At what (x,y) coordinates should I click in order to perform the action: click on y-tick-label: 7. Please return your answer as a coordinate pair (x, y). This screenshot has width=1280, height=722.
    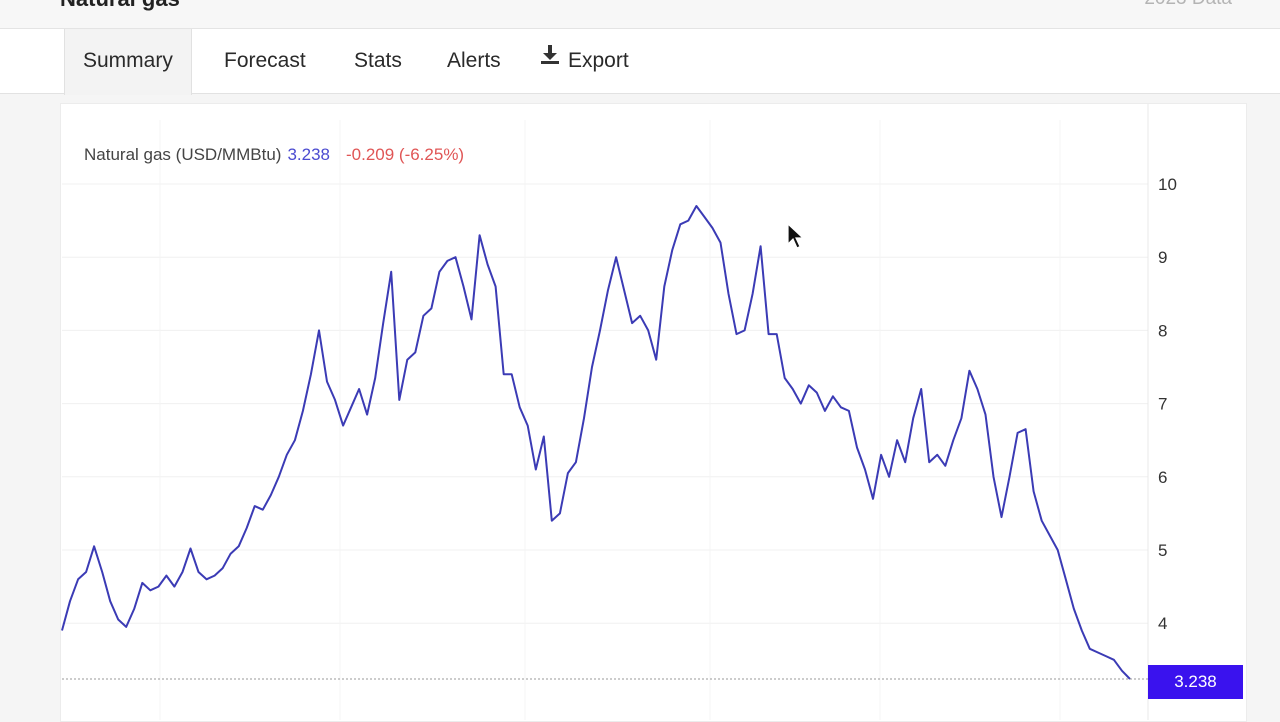
    Looking at the image, I should click on (1162, 404).